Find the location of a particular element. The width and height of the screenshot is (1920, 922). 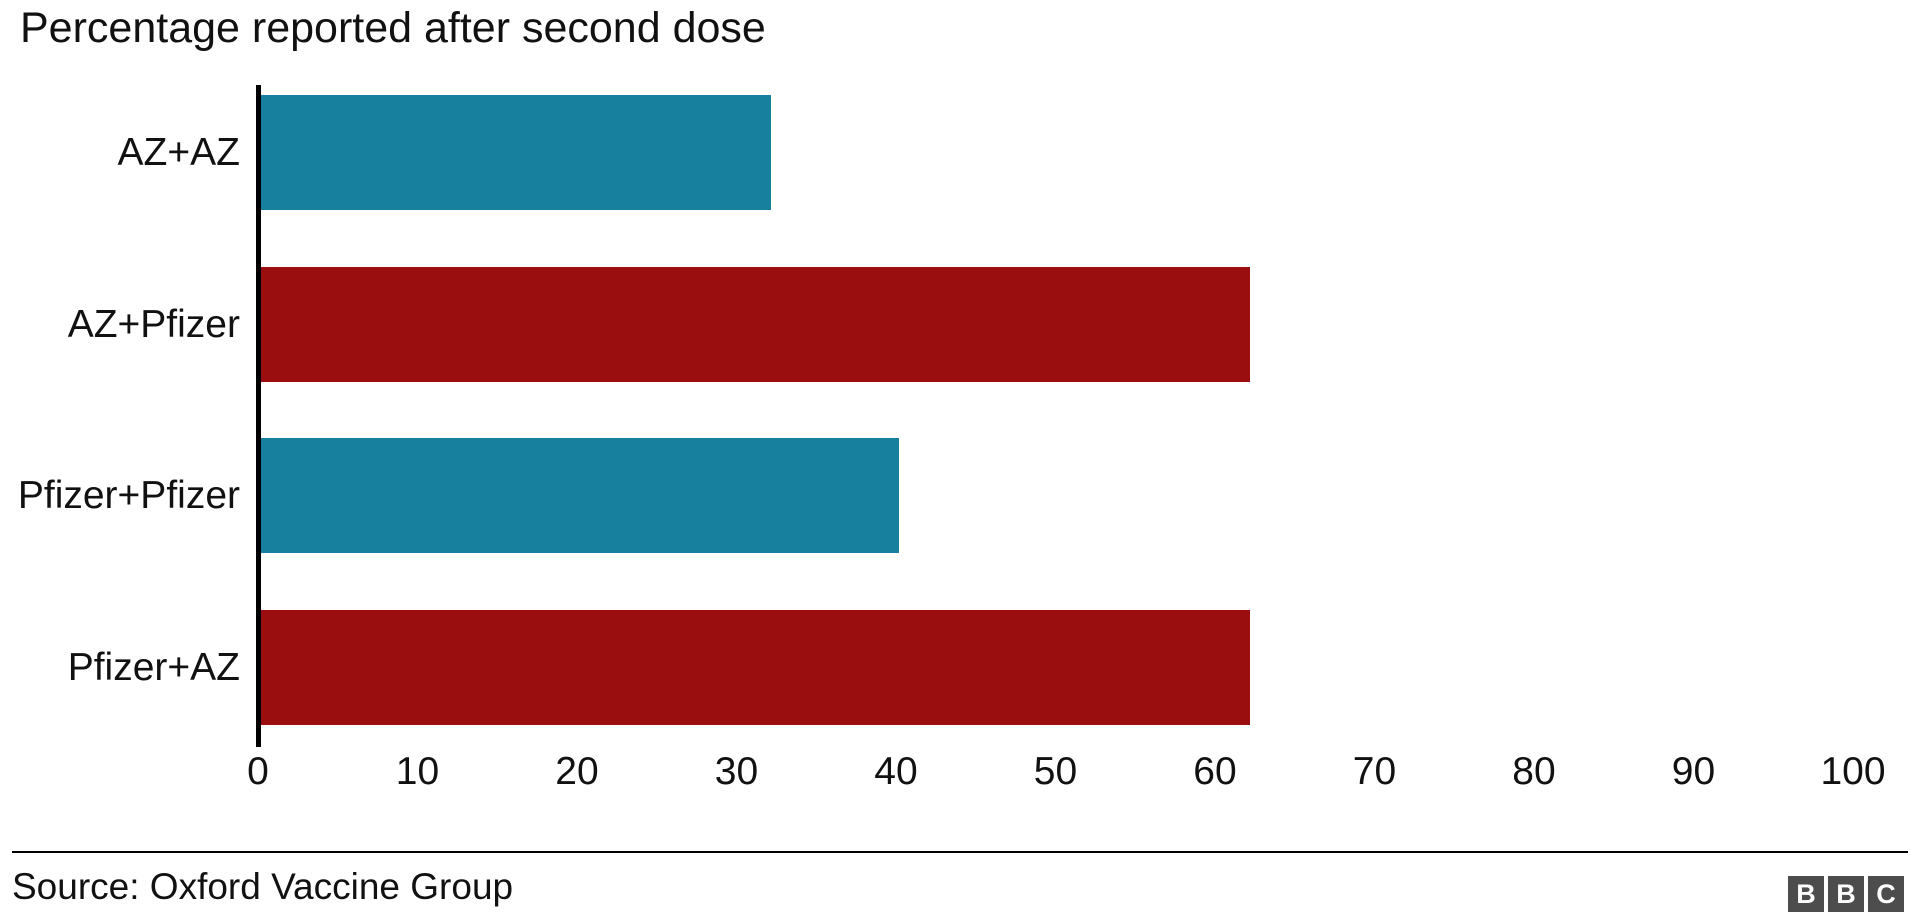

bar-row-az-az: AZ+AZ is located at coordinates (960, 152).